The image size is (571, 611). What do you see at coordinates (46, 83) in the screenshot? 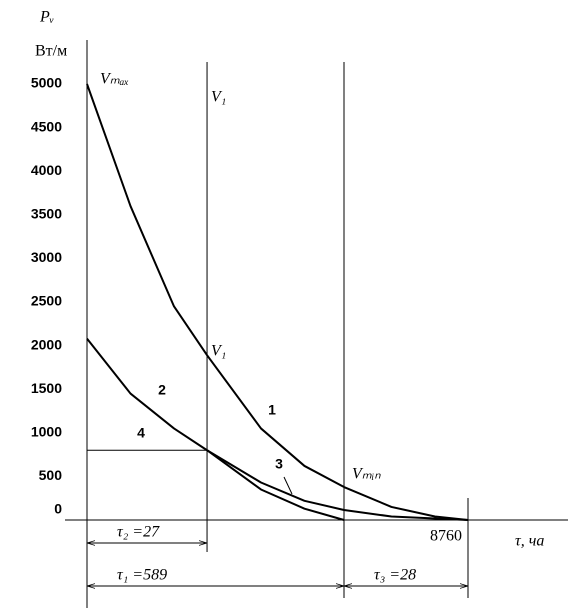
I see `y-tick-label: 5000` at bounding box center [46, 83].